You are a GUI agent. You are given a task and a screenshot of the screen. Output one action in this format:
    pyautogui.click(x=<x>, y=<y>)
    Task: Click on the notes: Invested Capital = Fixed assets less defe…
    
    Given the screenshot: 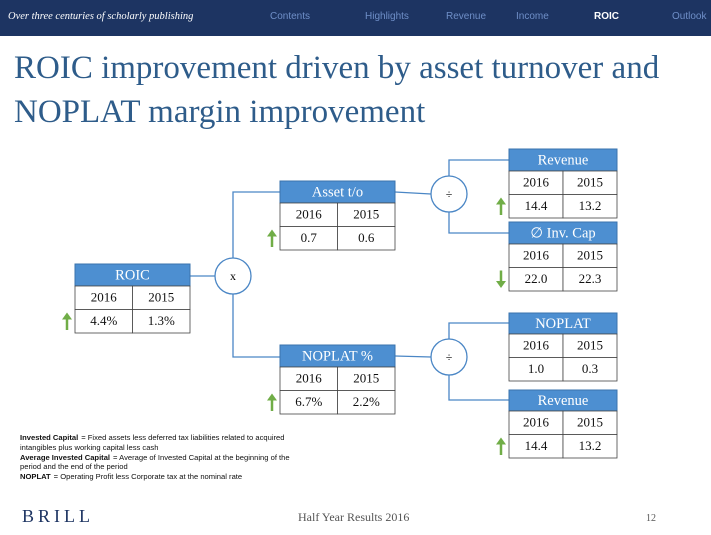 What is the action you would take?
    pyautogui.click(x=165, y=457)
    